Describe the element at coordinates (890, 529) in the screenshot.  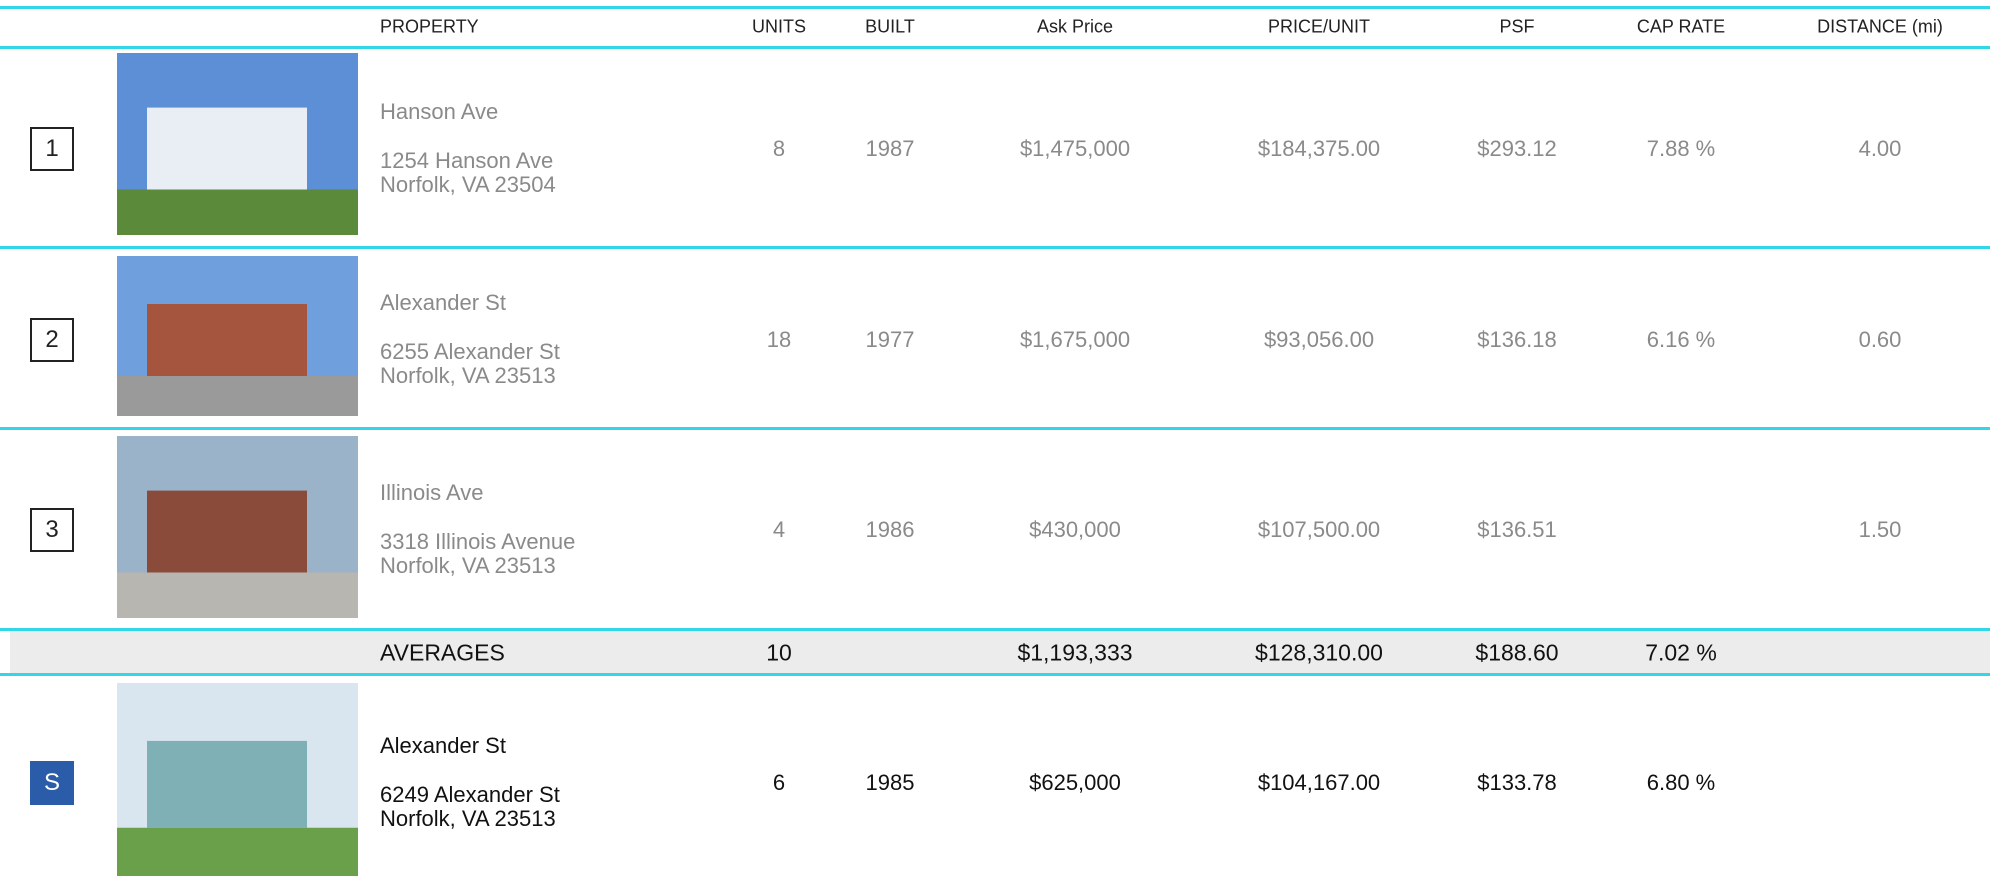
I see `built: 1986` at that location.